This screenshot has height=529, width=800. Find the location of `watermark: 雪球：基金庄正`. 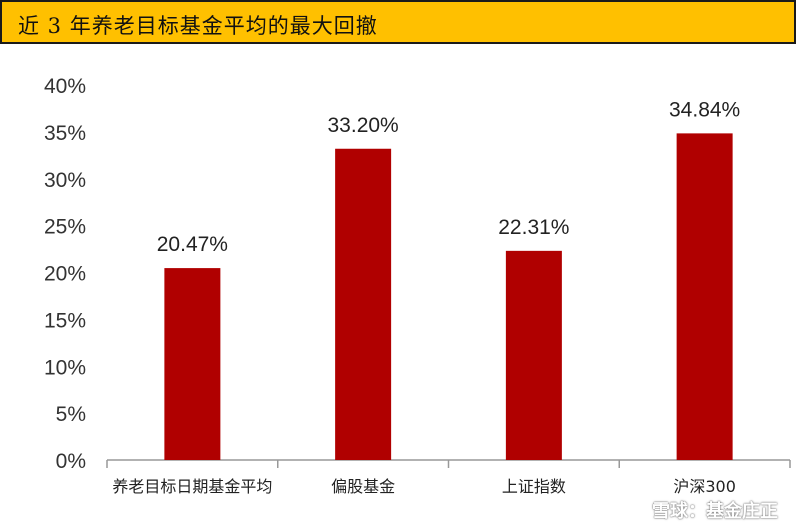

watermark: 雪球：基金庄正 is located at coordinates (700, 510).